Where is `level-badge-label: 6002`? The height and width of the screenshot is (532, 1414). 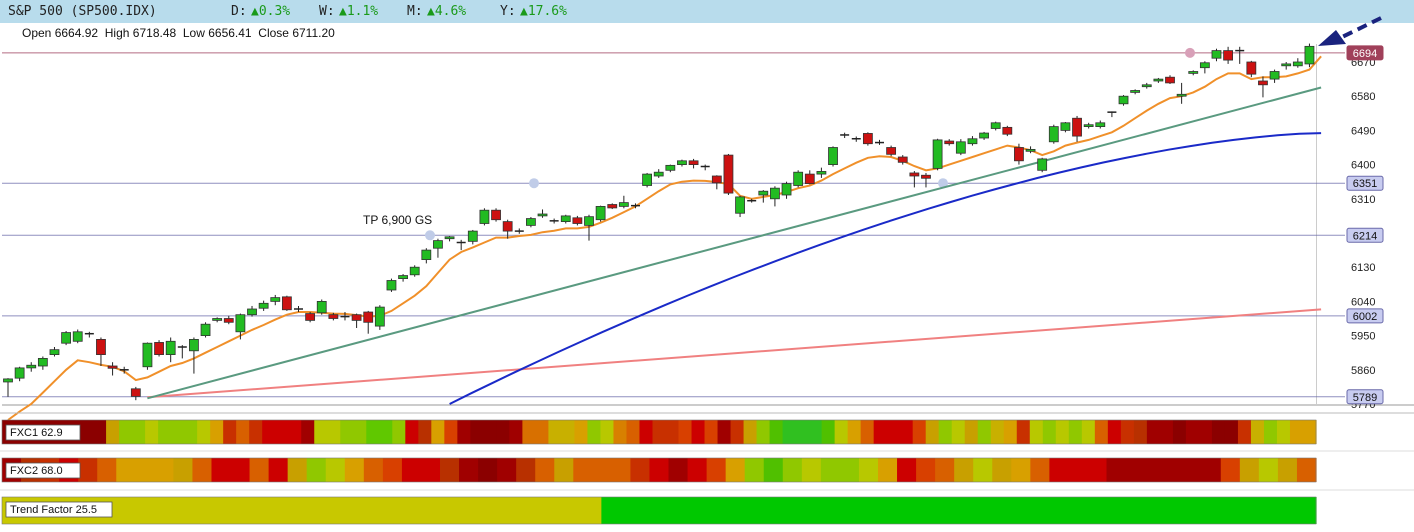 level-badge-label: 6002 is located at coordinates (1365, 317).